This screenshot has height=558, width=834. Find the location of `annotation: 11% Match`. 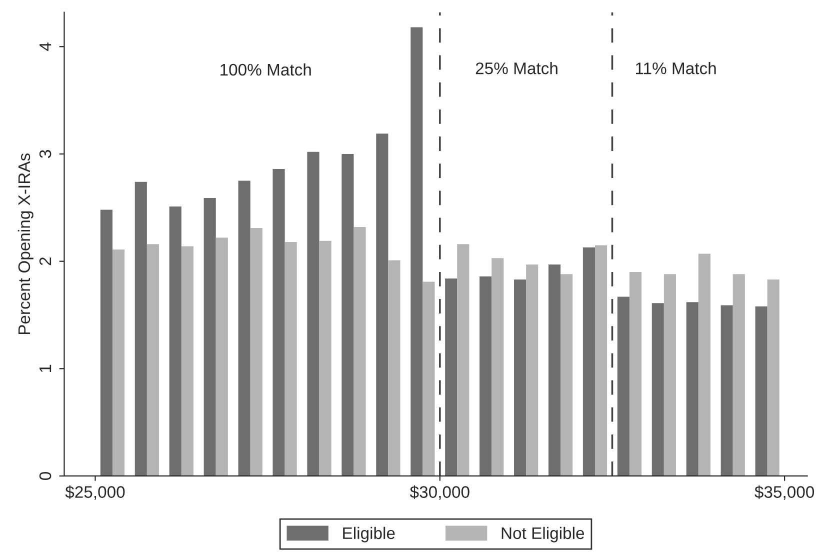

annotation: 11% Match is located at coordinates (676, 68).